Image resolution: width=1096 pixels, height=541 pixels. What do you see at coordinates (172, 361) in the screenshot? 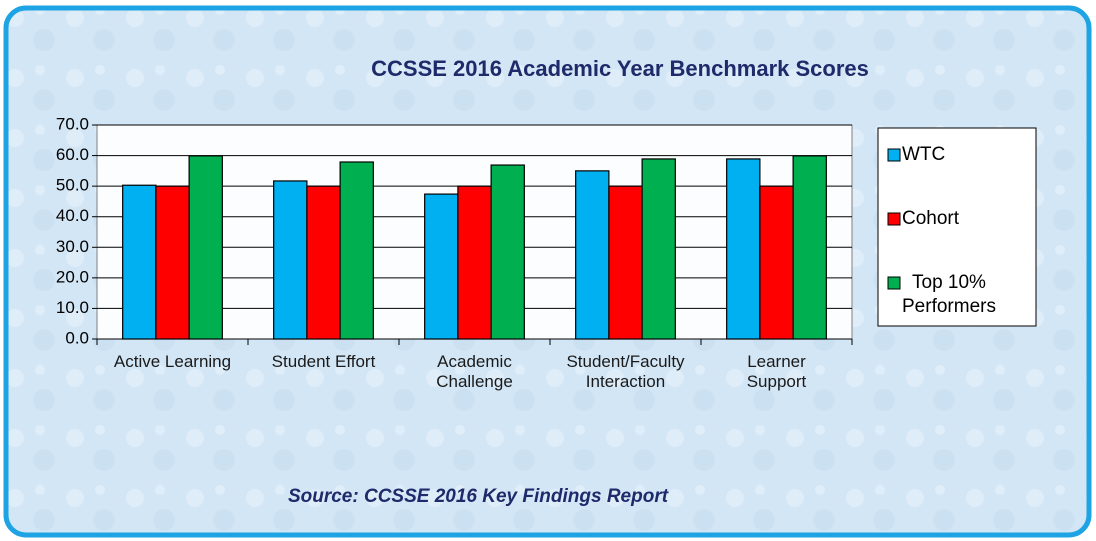
I see `x-tick-label: Active Learning` at bounding box center [172, 361].